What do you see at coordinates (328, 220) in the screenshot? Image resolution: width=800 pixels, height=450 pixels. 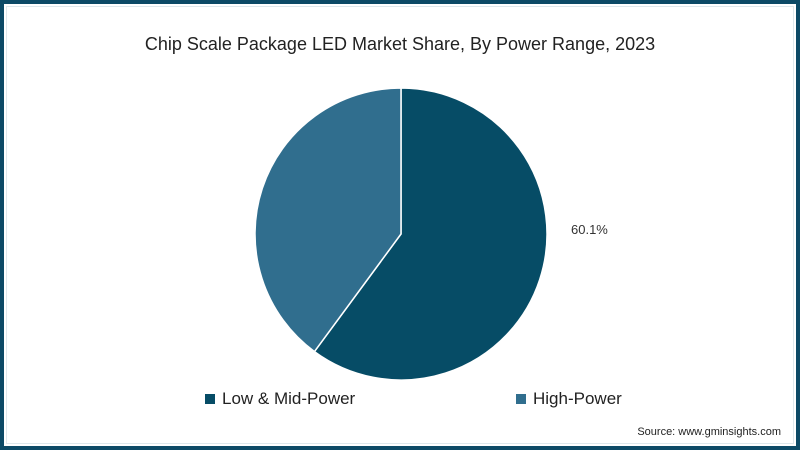 I see `pie-slice-high-power` at bounding box center [328, 220].